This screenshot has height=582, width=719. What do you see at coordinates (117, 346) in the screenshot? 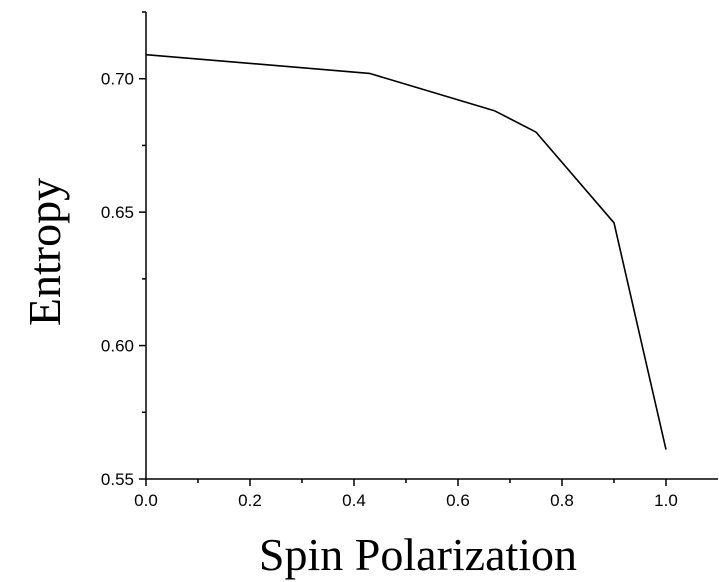
I see `y-tick-label: 0.60` at bounding box center [117, 346].